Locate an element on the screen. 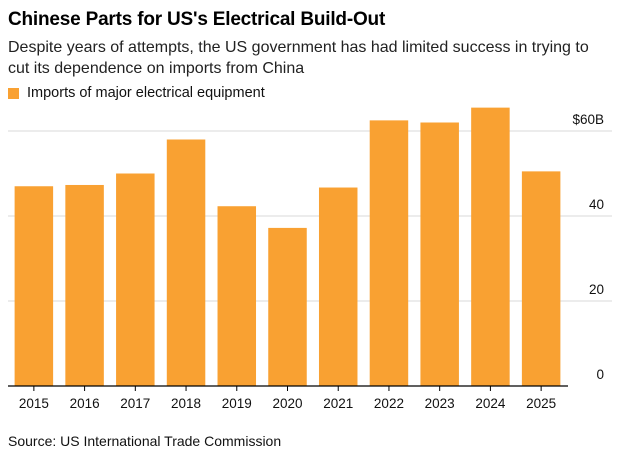  x-tick-label: 2023 is located at coordinates (440, 403).